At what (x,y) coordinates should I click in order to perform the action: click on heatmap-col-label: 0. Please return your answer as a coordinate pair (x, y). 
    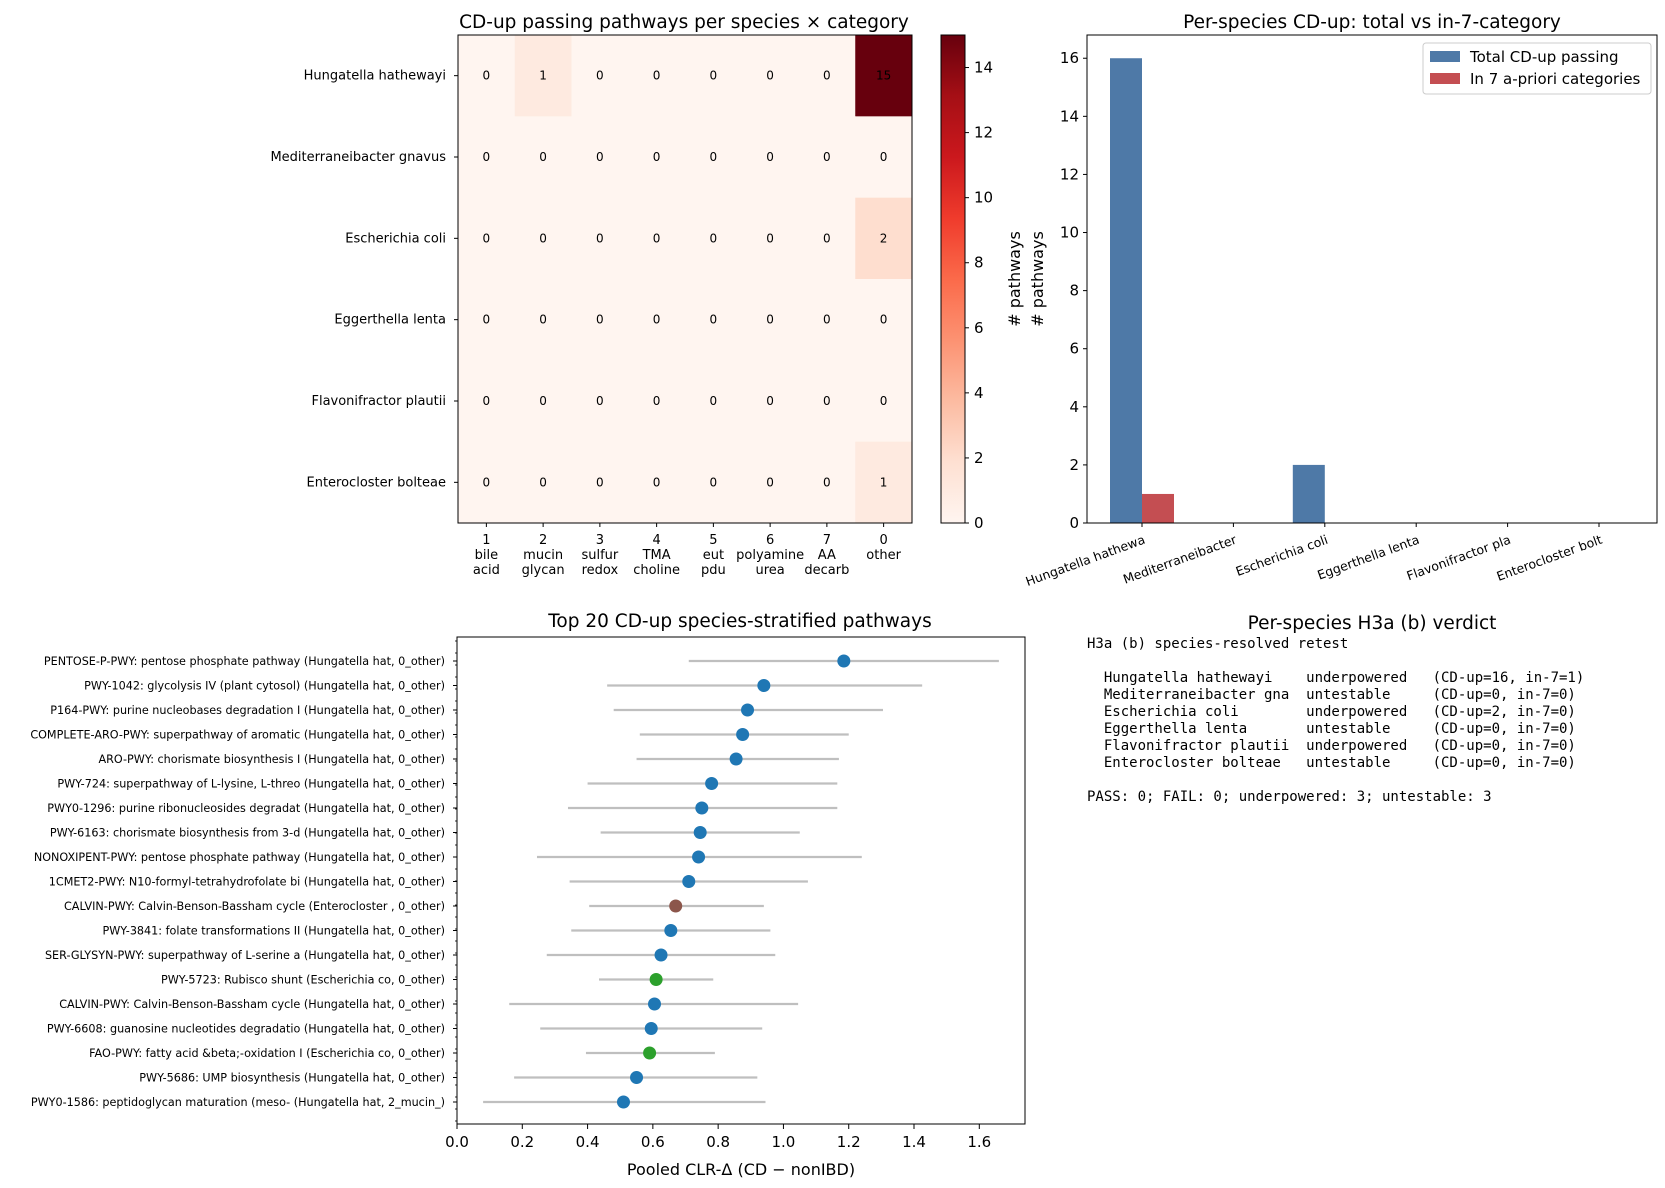
    Looking at the image, I should click on (883, 540).